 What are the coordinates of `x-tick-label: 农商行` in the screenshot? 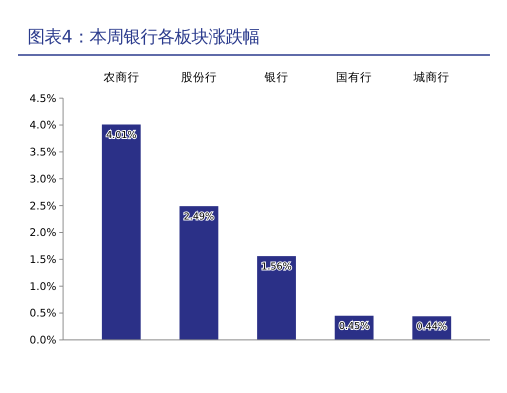 It's located at (121, 77).